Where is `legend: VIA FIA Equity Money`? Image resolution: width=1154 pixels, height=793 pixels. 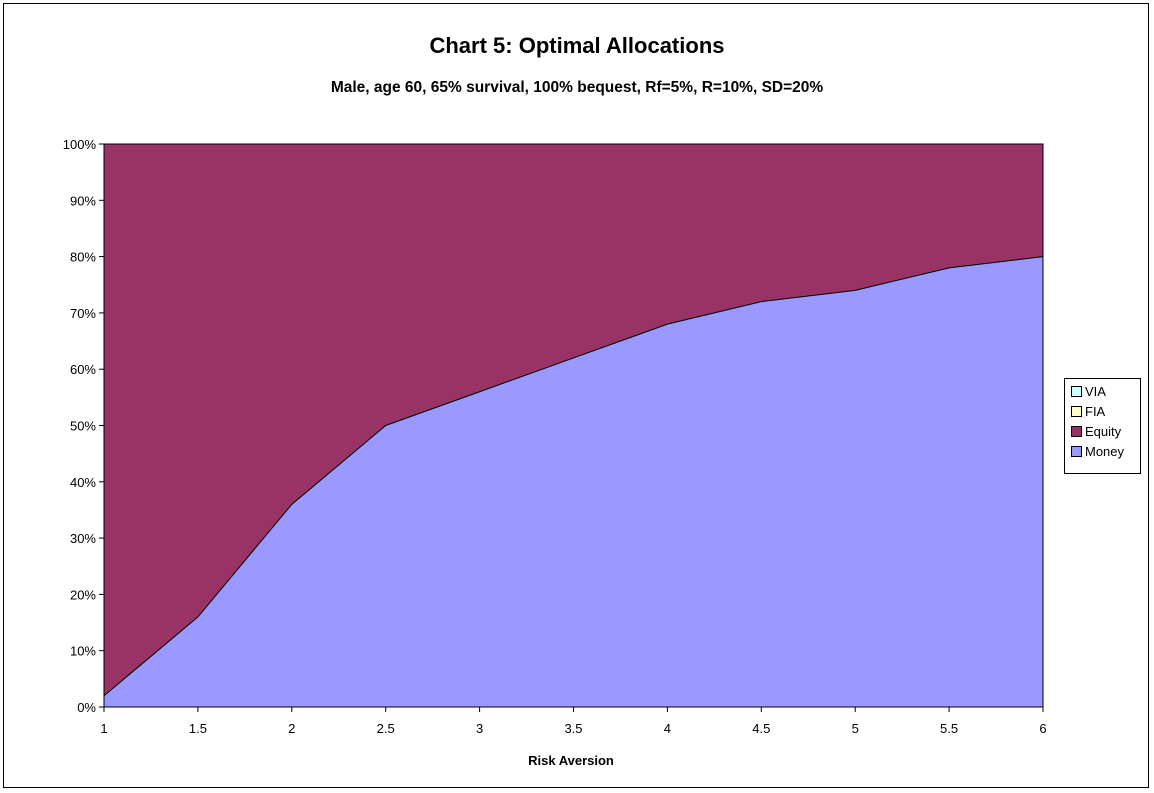
legend: VIA FIA Equity Money is located at coordinates (1102, 426).